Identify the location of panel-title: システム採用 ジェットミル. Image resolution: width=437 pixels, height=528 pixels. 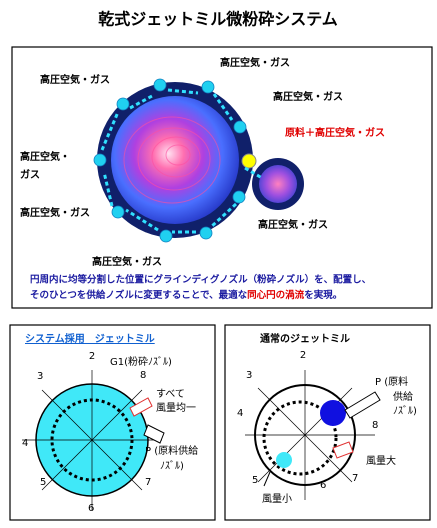
(90, 338).